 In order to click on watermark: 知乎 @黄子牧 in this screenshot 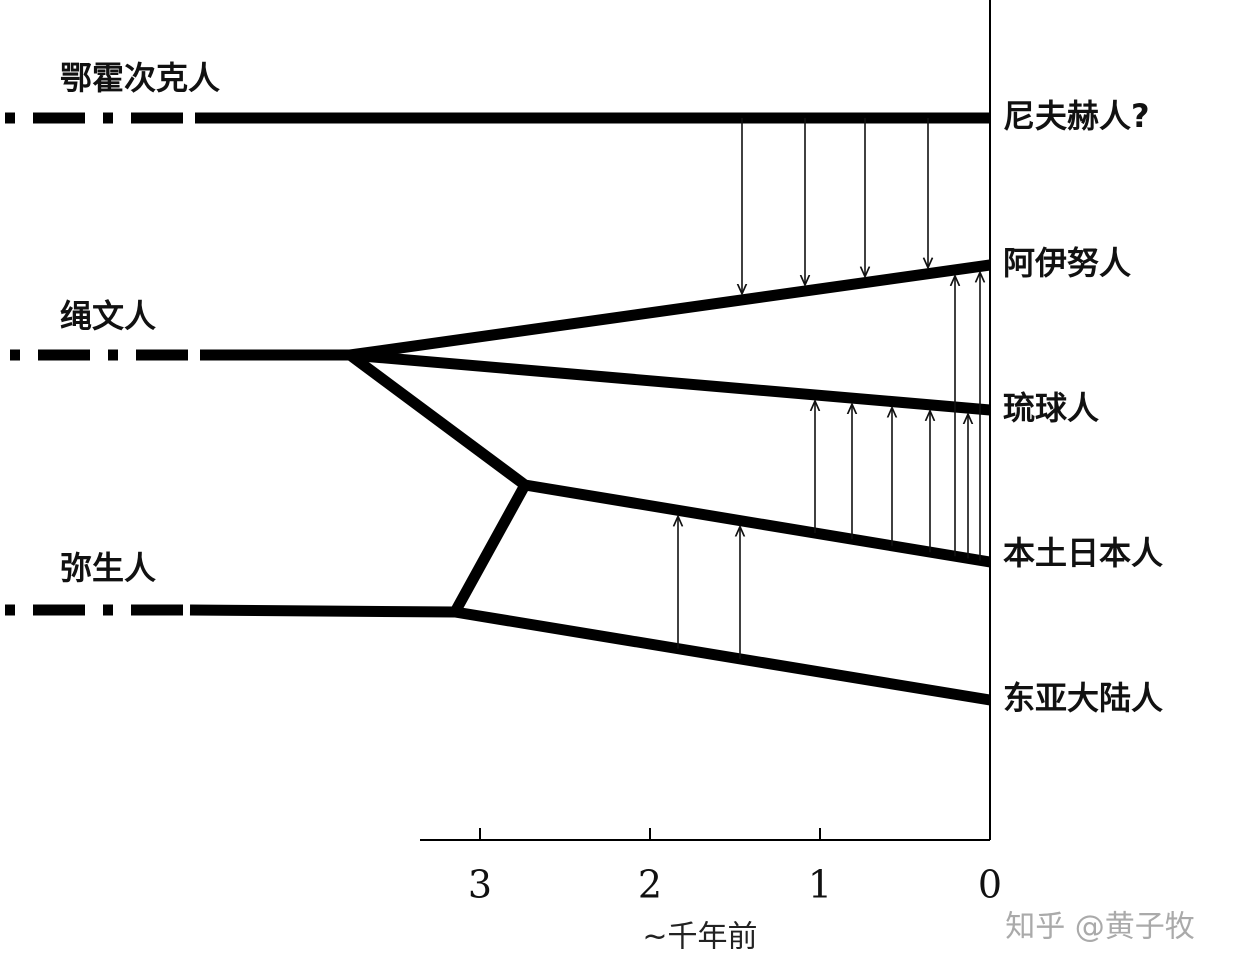, I will do `click(1100, 927)`.